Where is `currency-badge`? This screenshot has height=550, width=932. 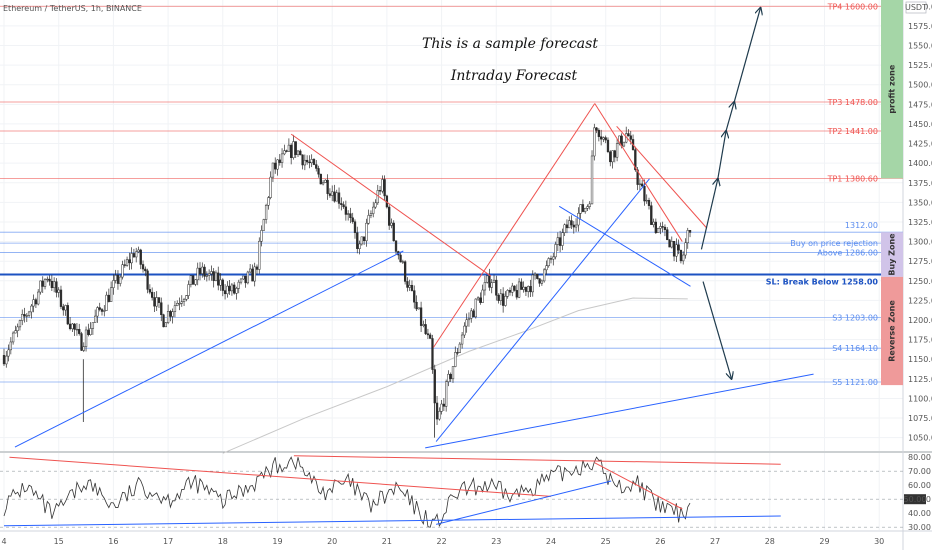
currency-badge is located at coordinates (916, 7).